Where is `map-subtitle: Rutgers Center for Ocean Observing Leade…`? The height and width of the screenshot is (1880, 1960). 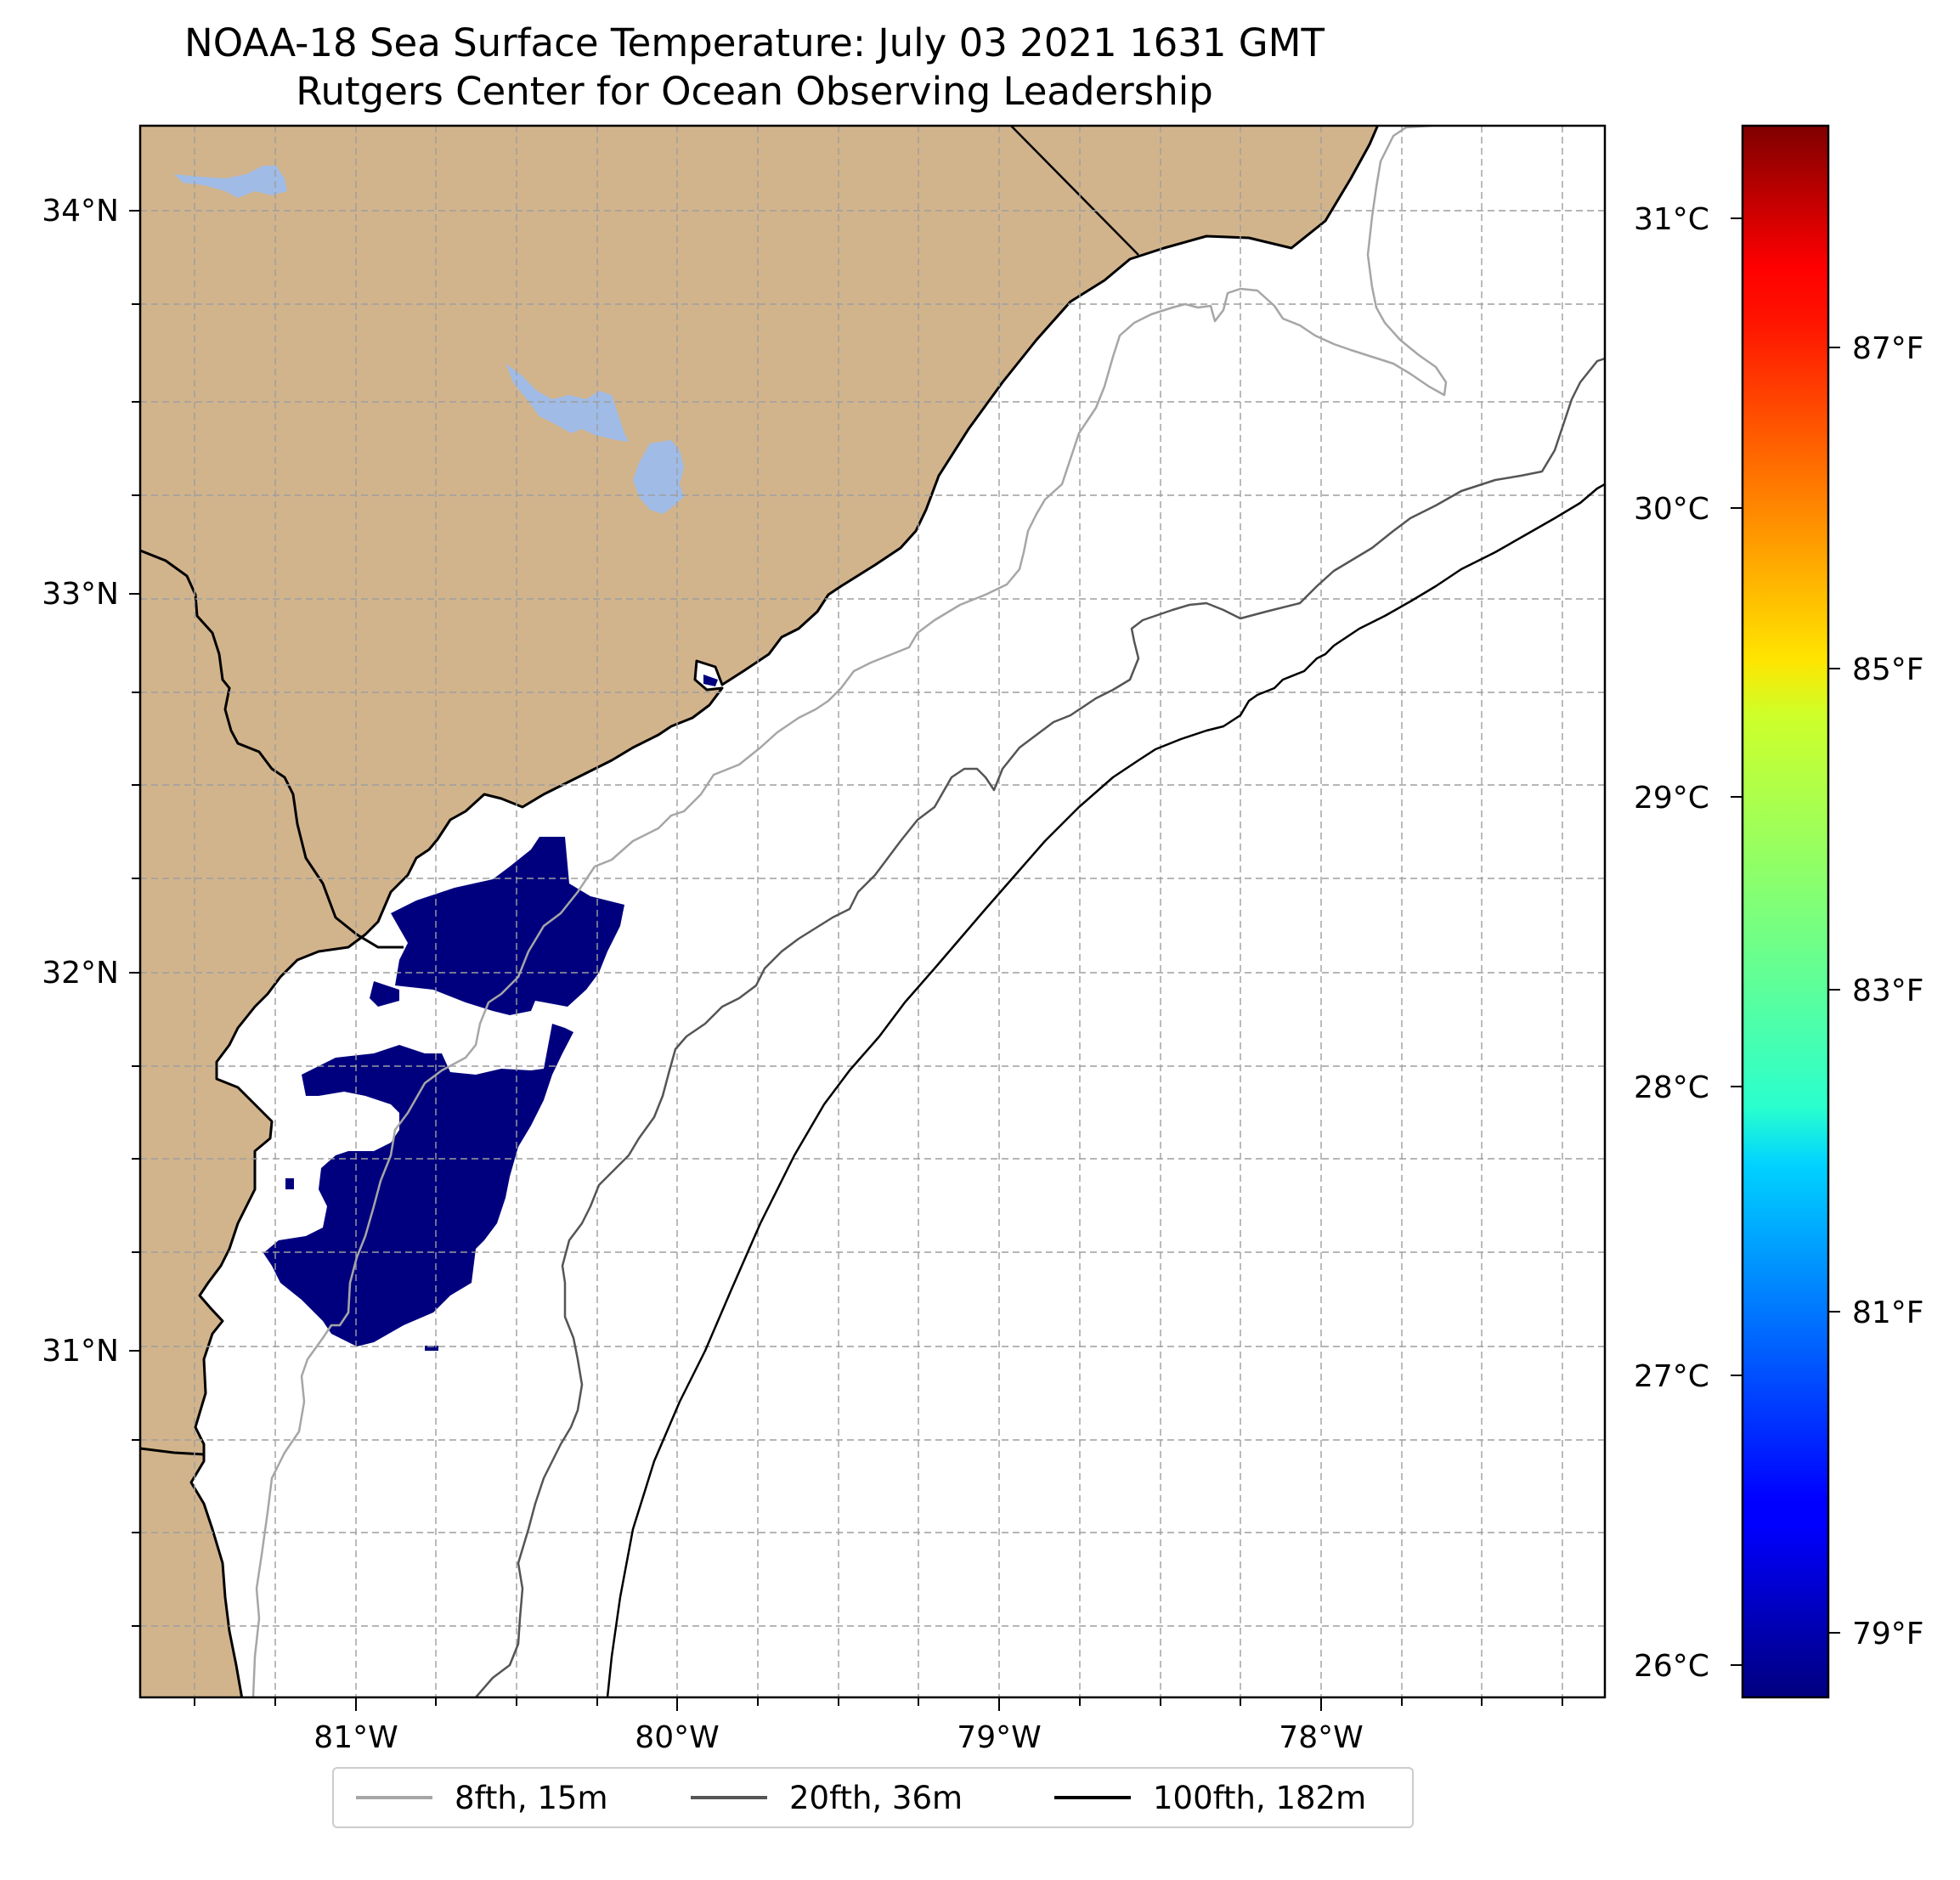
map-subtitle: Rutgers Center for Ocean Observing Leade… is located at coordinates (755, 92).